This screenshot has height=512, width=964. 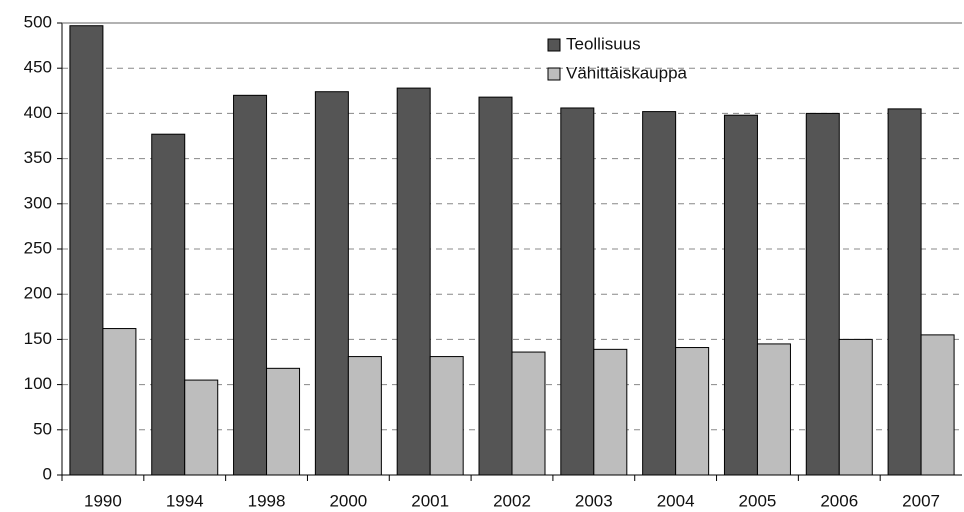 What do you see at coordinates (38, 202) in the screenshot?
I see `y-tick-label: 300` at bounding box center [38, 202].